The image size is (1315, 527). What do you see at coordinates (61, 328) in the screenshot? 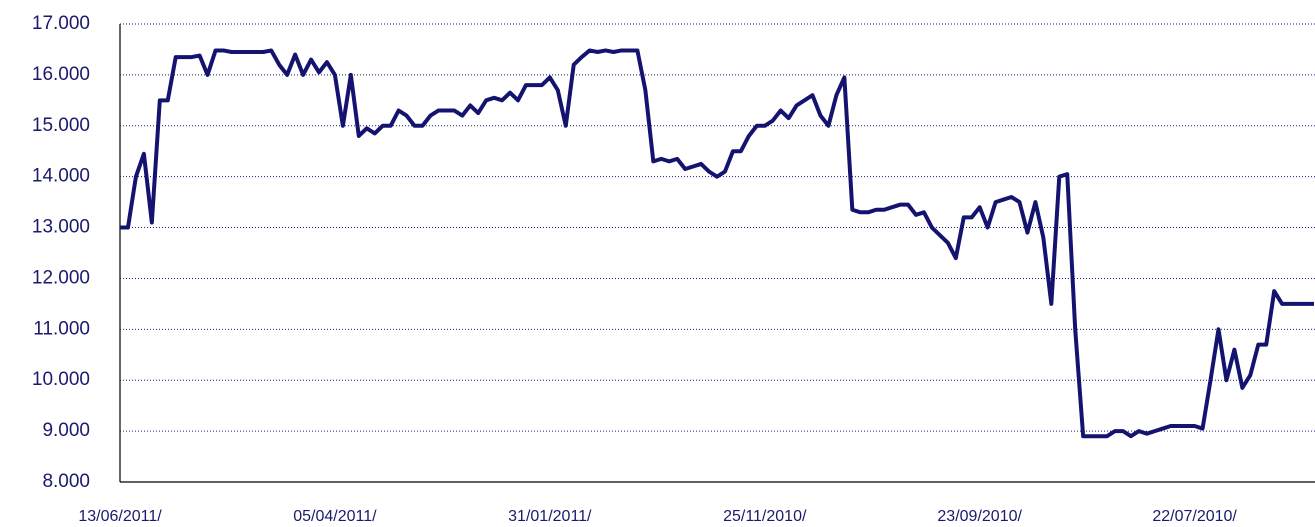
I see `y-tick-label: 11.000` at bounding box center [61, 328].